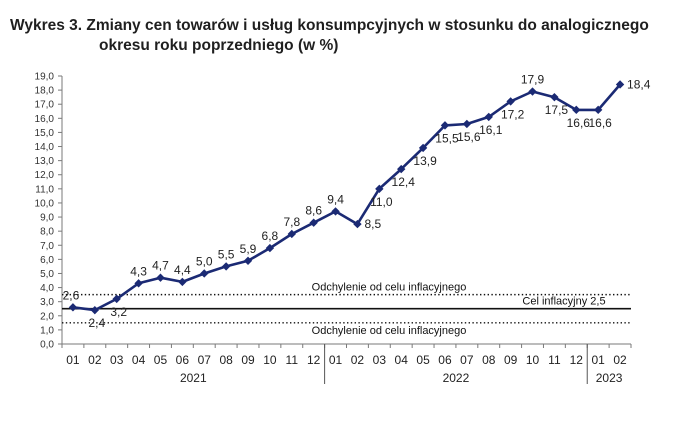 This screenshot has height=427, width=681. Describe the element at coordinates (45, 119) in the screenshot. I see `y-tick-label: 16,0` at that location.